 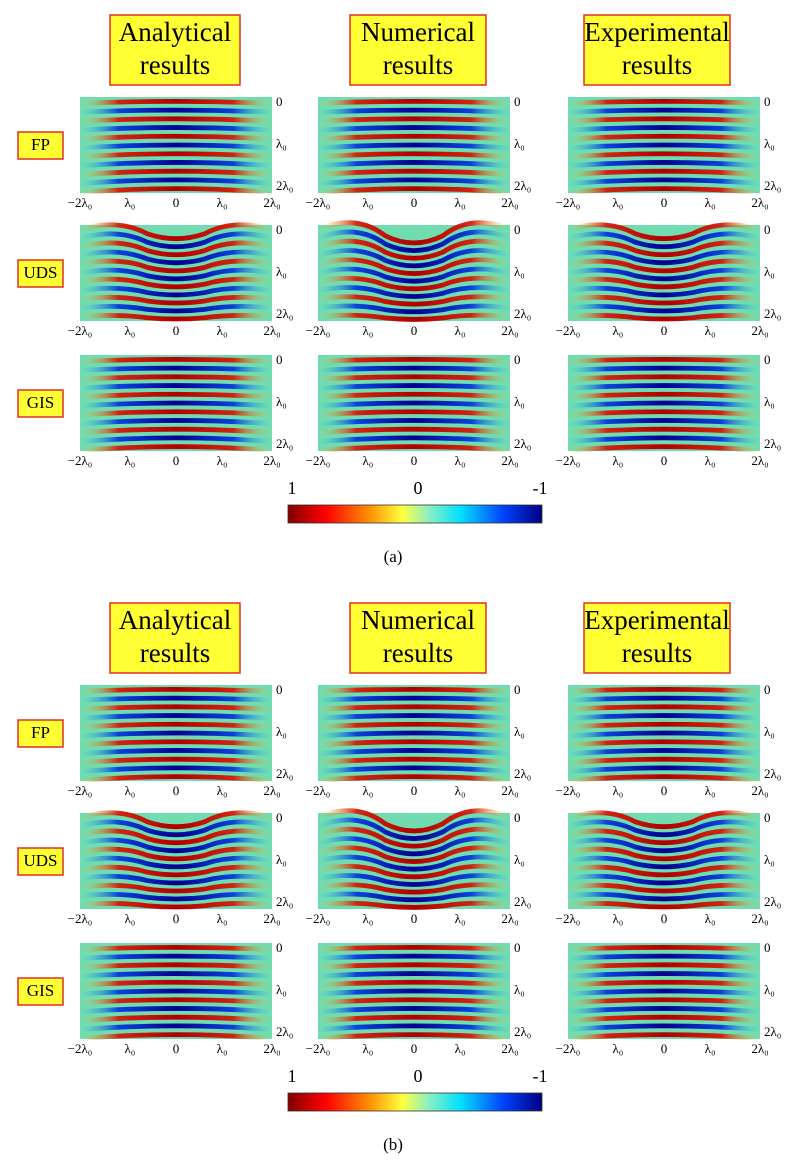 I want to click on column-header: Numerical, so click(x=418, y=32).